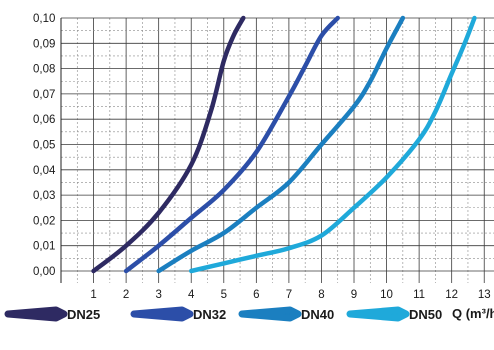  I want to click on y-tick-label: 0,10, so click(44, 19).